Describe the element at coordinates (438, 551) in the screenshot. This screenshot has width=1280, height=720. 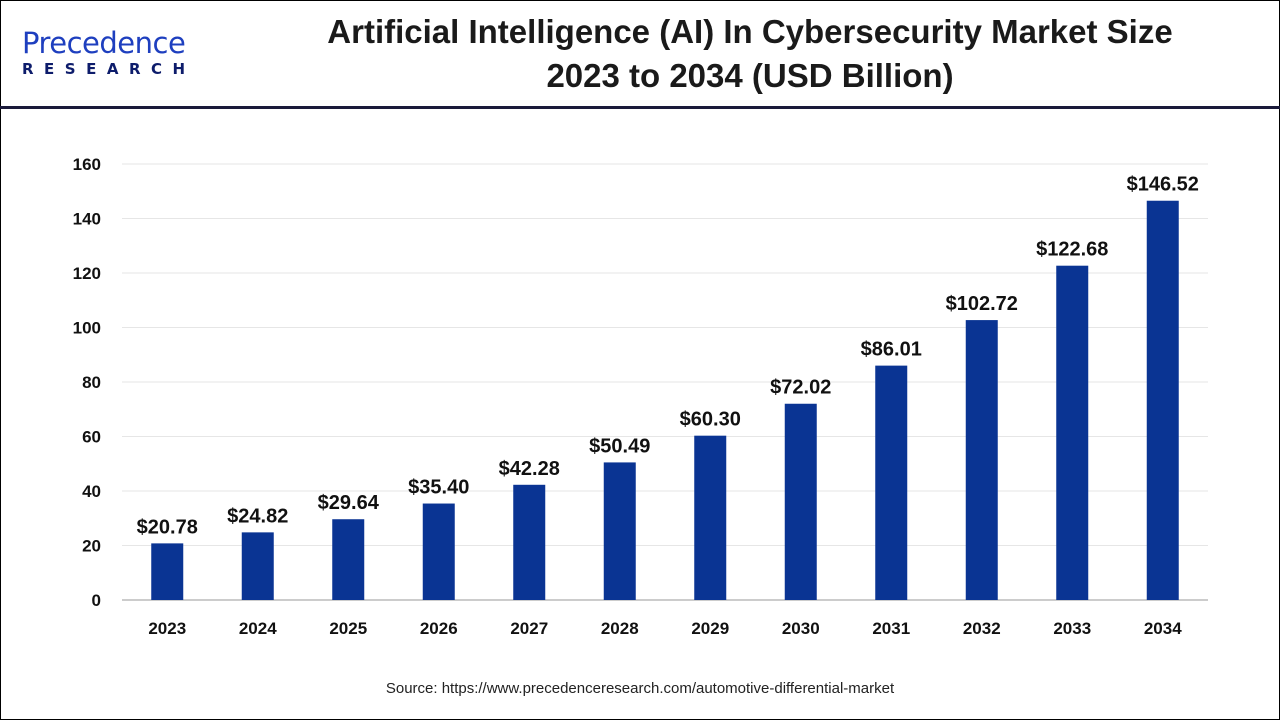
I see `bar-2026` at that location.